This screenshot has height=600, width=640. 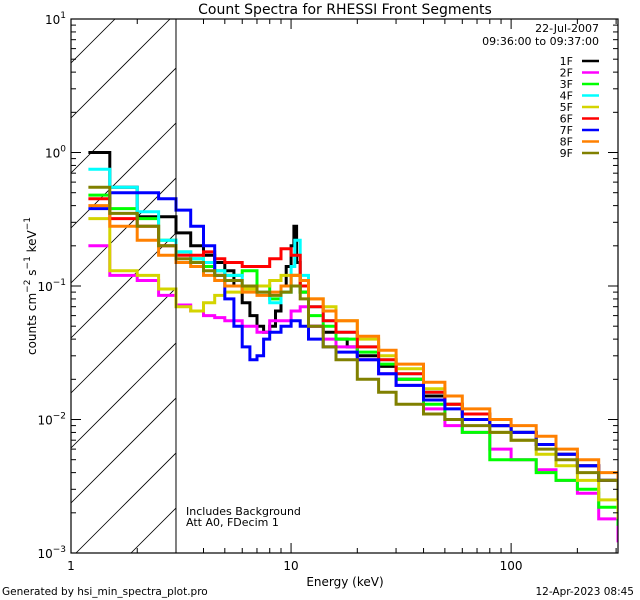 I want to click on render-timestamp: 12-Apr-2023 08:45, so click(x=584, y=592).